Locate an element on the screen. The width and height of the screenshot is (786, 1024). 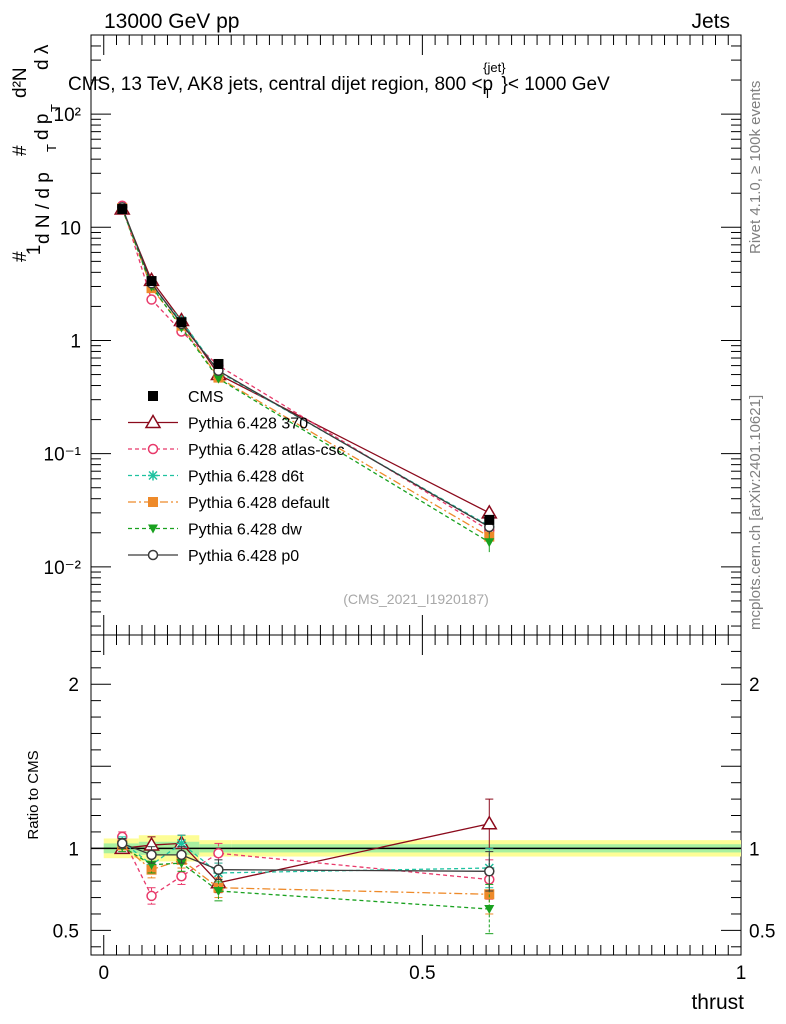
legend-marker-cms is located at coordinates (153, 396).